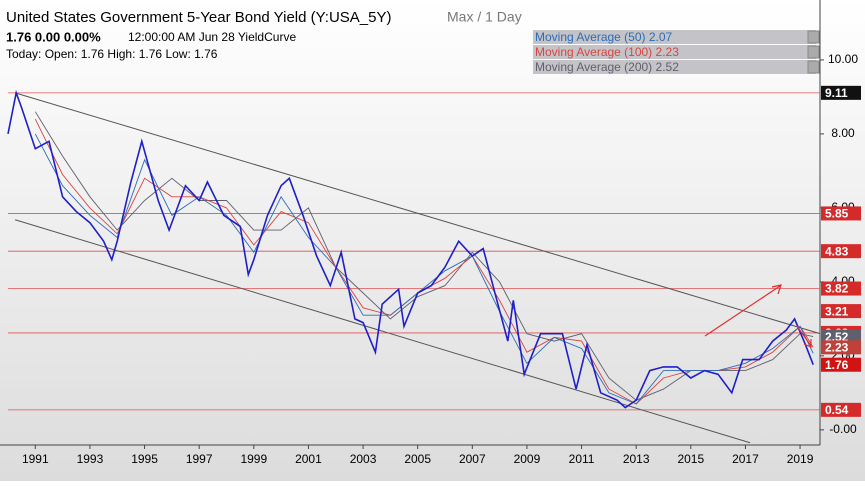  What do you see at coordinates (144, 459) in the screenshot?
I see `x-tick-label: 1995` at bounding box center [144, 459].